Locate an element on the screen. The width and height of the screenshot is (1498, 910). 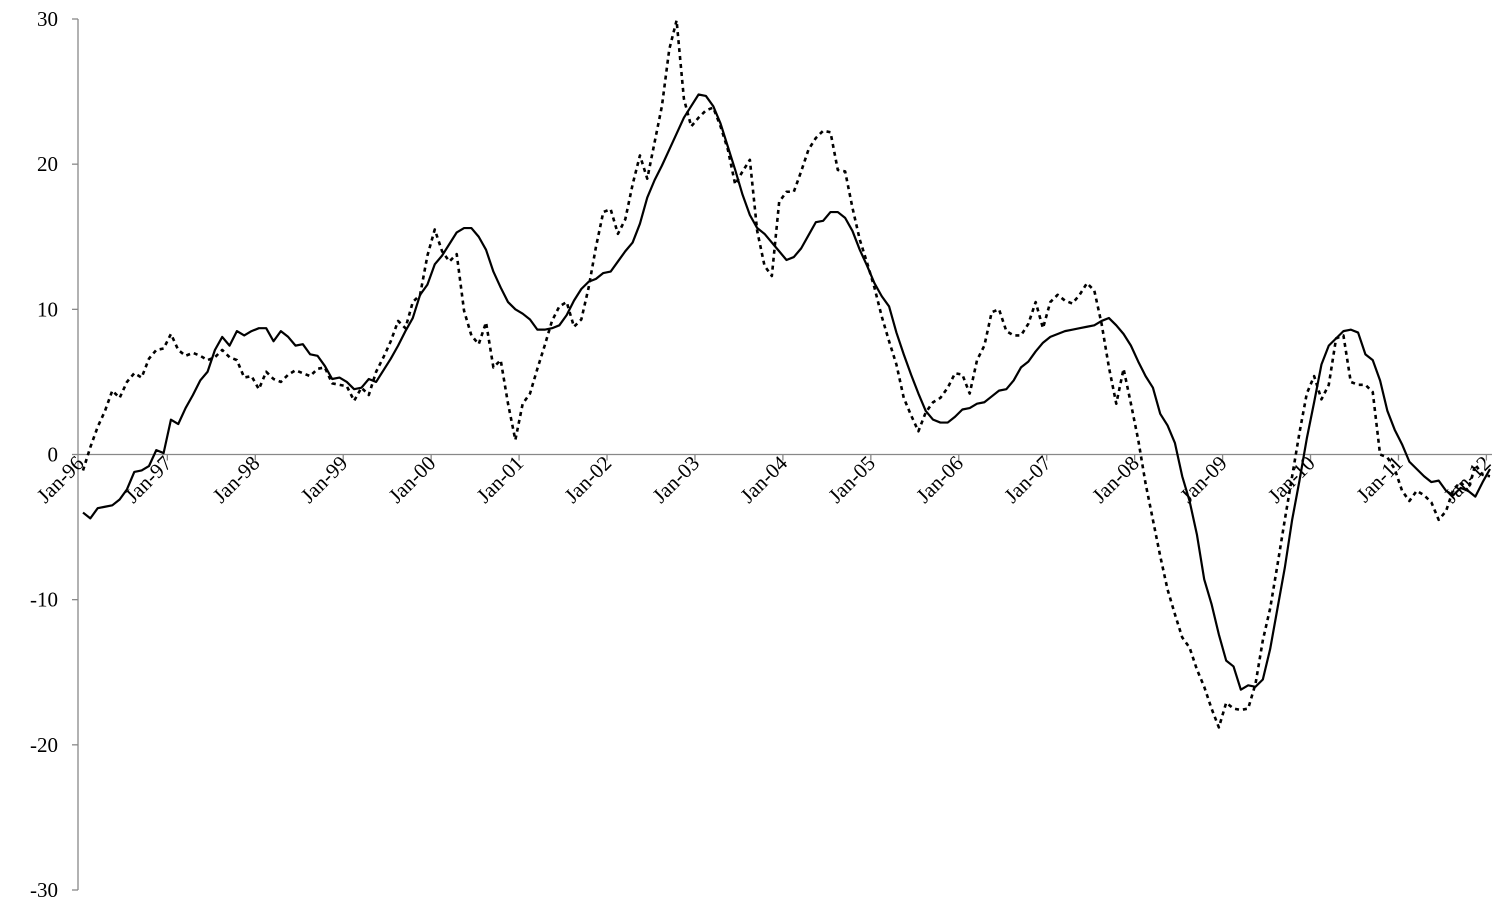
x-tick-label: Jan-08 is located at coordinates (1115, 479).